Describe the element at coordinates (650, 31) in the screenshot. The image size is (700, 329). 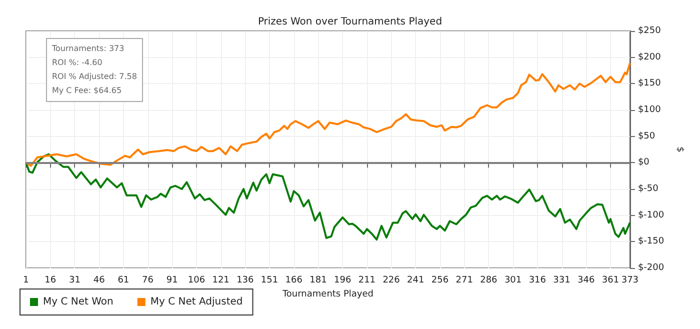
I see `y-tick-label: $250` at that location.